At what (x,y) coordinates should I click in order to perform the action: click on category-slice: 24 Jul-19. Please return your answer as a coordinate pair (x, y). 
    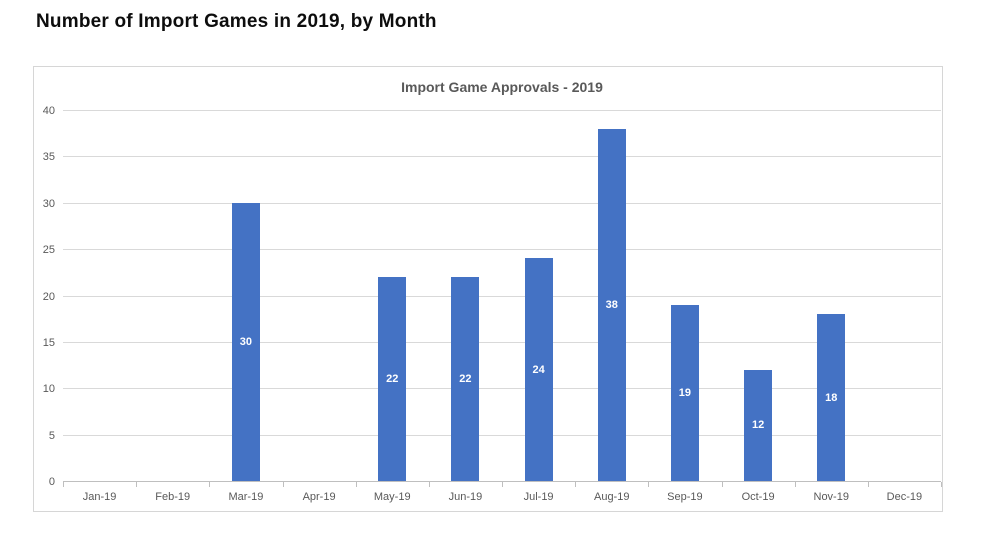
    Looking at the image, I should click on (538, 307).